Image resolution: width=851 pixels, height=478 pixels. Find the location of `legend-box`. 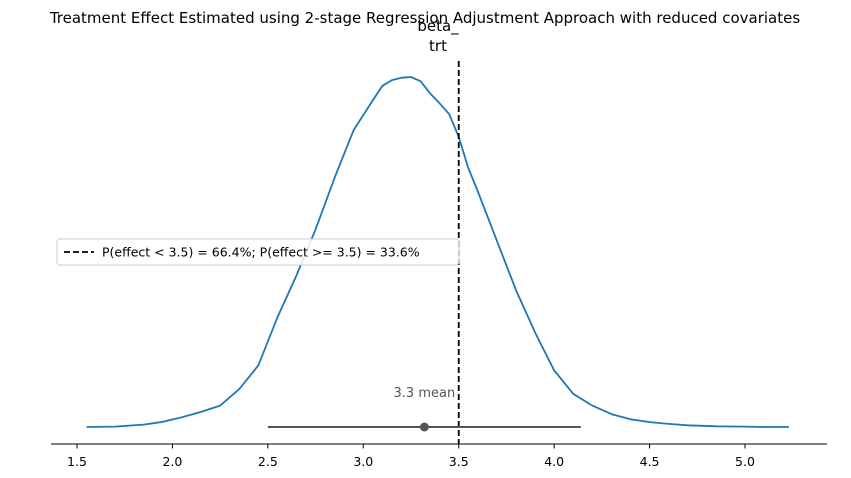

legend-box is located at coordinates (258, 252).